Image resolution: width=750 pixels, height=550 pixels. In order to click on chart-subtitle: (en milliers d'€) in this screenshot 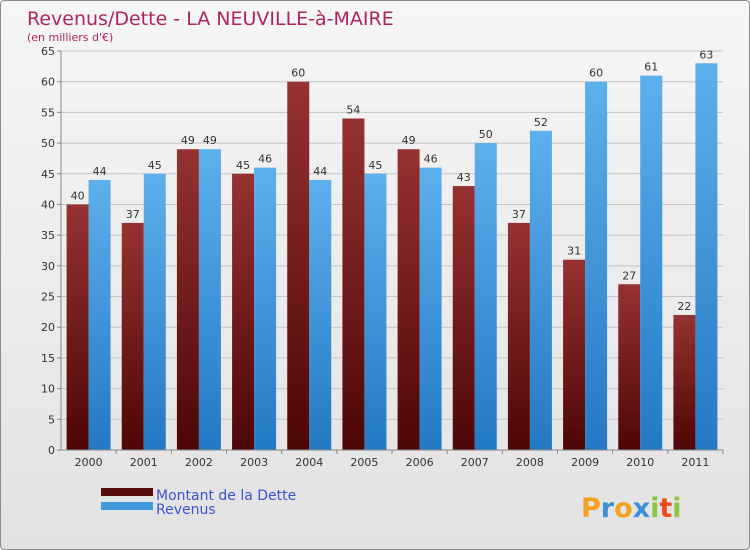, I will do `click(70, 37)`.